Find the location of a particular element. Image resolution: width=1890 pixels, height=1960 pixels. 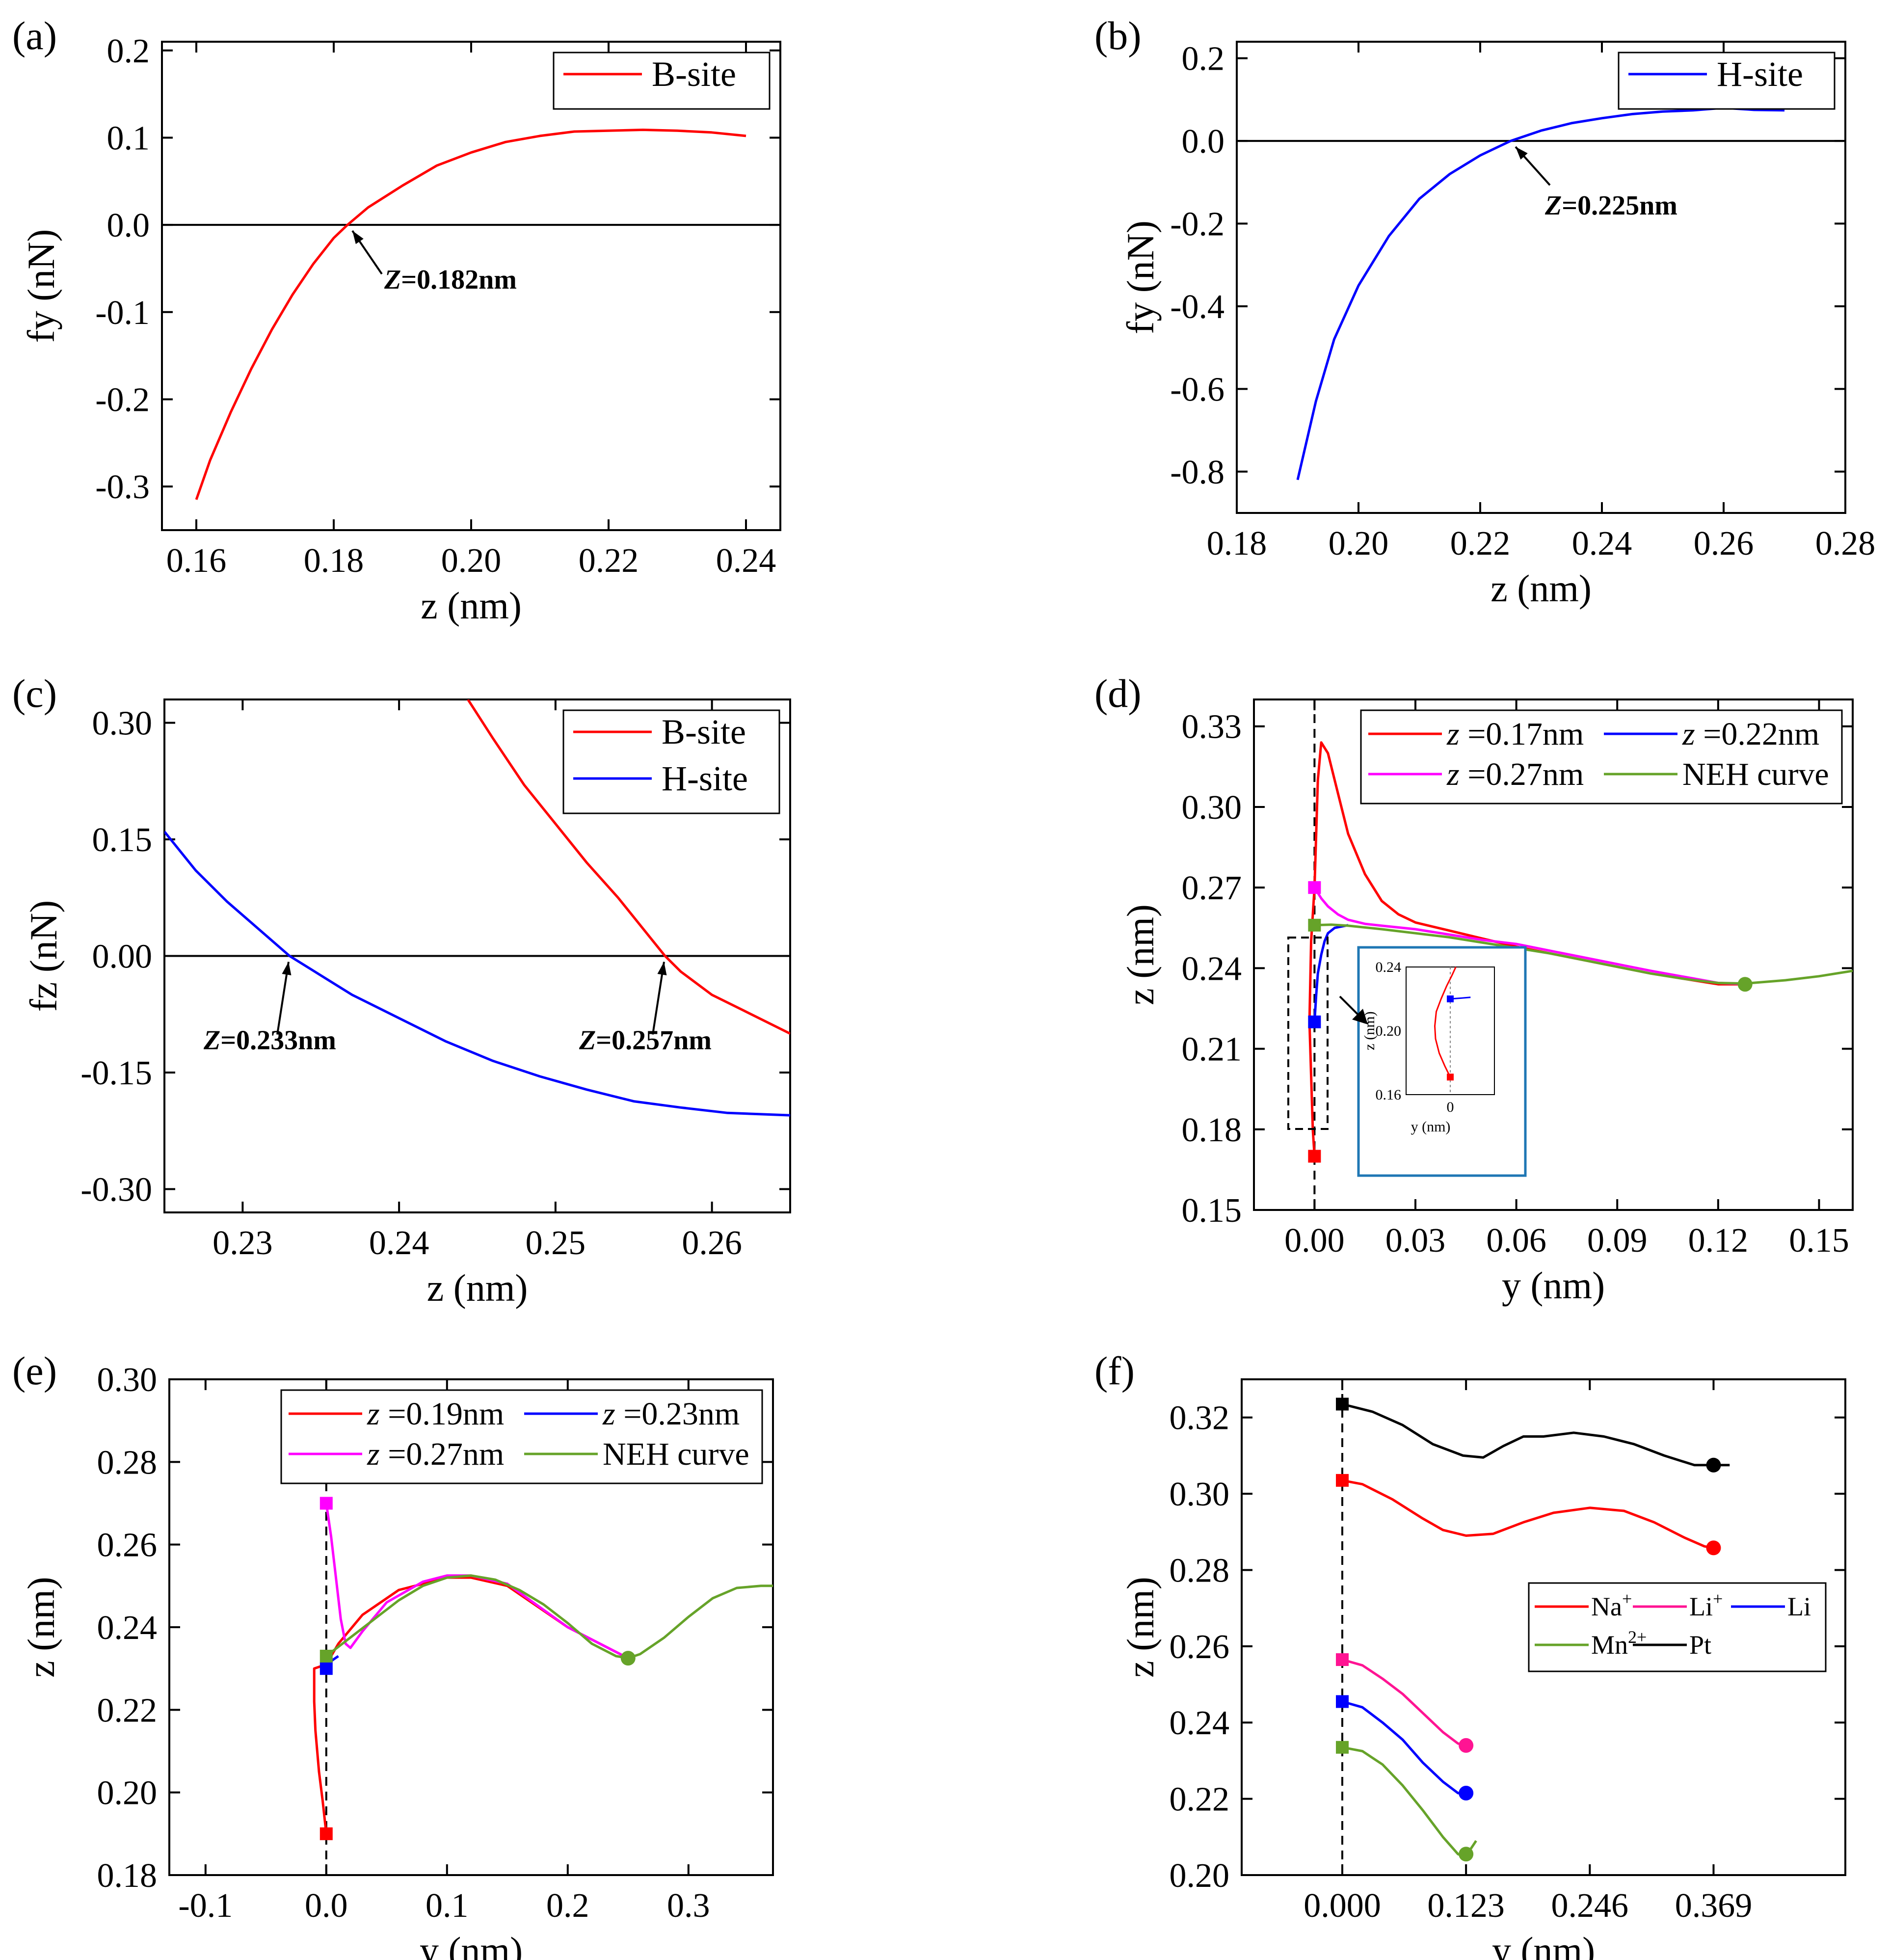

x-tick-label: 0.0 is located at coordinates (326, 1906).